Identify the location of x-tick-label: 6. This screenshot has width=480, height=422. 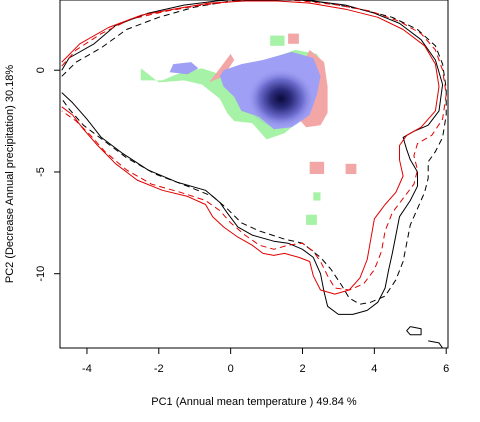
(446, 369).